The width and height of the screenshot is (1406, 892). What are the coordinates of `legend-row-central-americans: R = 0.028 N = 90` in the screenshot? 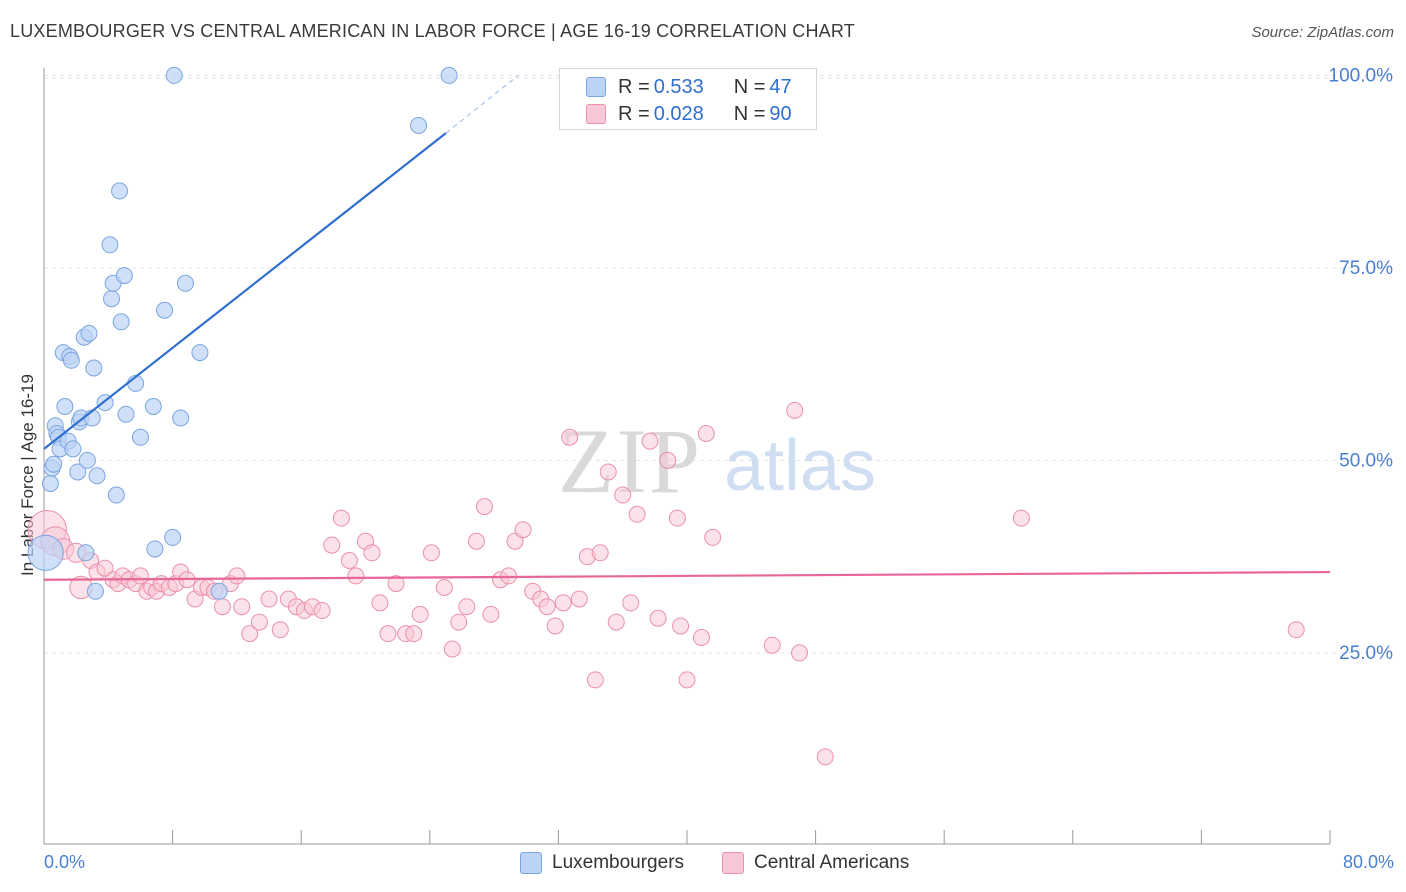 It's located at (689, 113).